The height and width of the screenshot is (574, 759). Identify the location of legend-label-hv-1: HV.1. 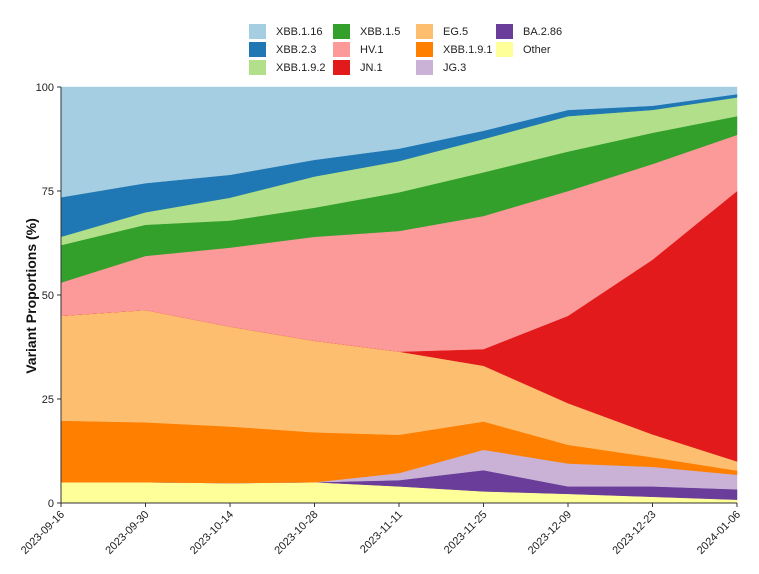
(371, 50).